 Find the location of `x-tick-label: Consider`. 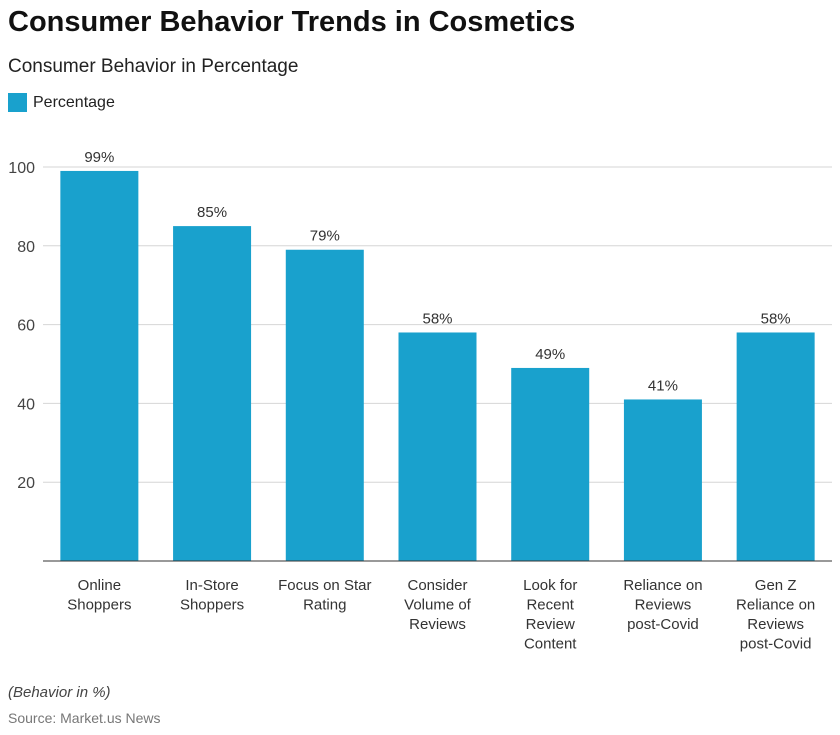

x-tick-label: Consider is located at coordinates (437, 585).